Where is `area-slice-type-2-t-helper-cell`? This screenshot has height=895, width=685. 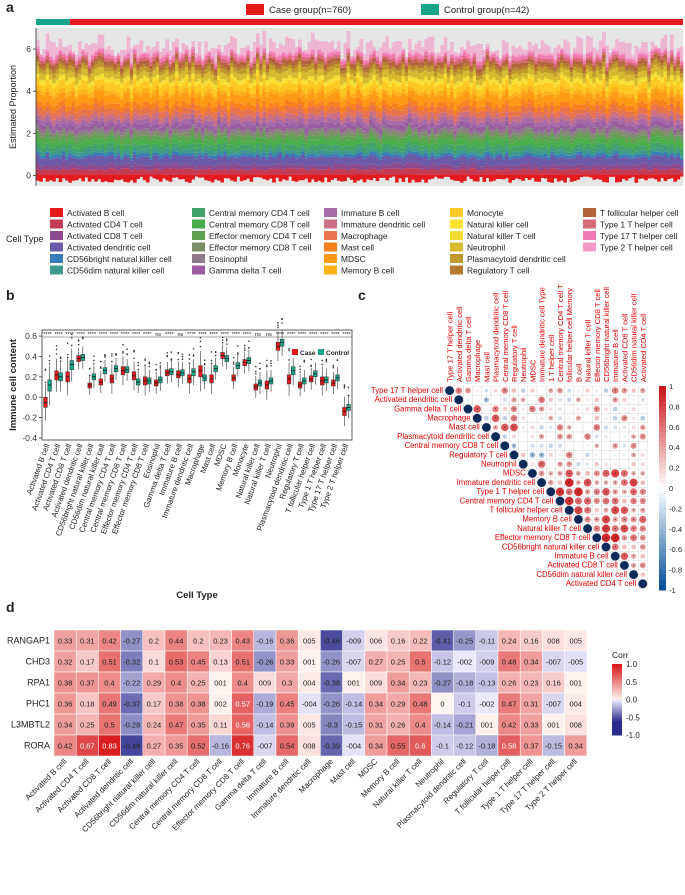 area-slice-type-2-t-helper-cell is located at coordinates (235, 52).